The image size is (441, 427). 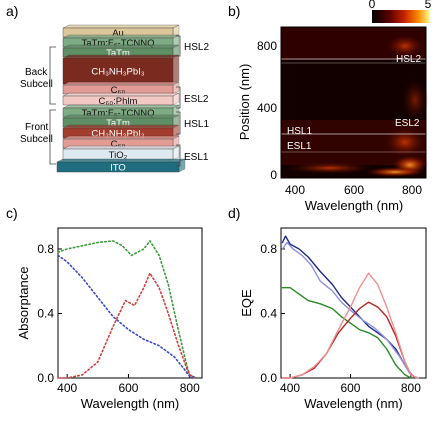 I want to click on hsl1-bracket, so click(x=178, y=123).